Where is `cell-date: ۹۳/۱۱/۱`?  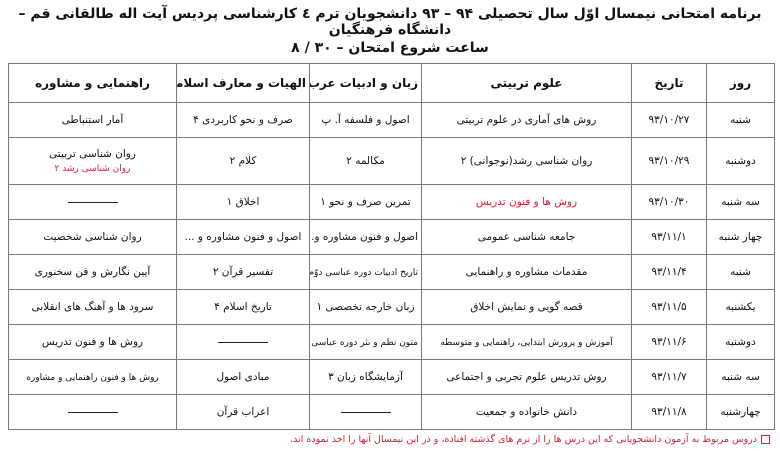
cell-date: ۹۳/۱۱/۱ is located at coordinates (669, 237).